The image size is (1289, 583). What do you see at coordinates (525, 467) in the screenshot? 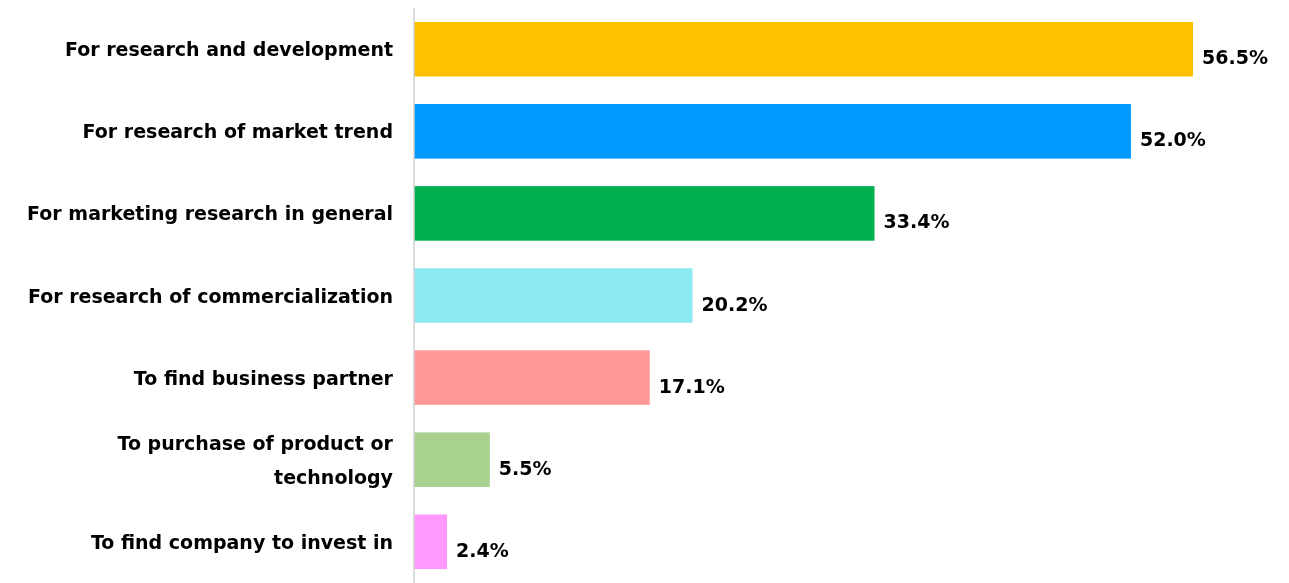
I see `data-label: 5.5%` at bounding box center [525, 467].